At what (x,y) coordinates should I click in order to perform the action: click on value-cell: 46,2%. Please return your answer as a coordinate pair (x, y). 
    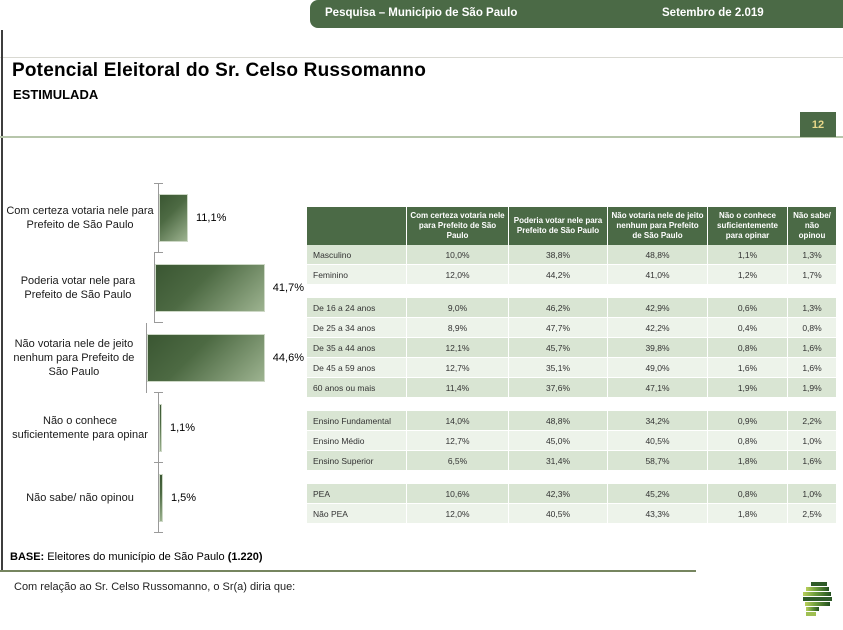
    Looking at the image, I should click on (558, 308).